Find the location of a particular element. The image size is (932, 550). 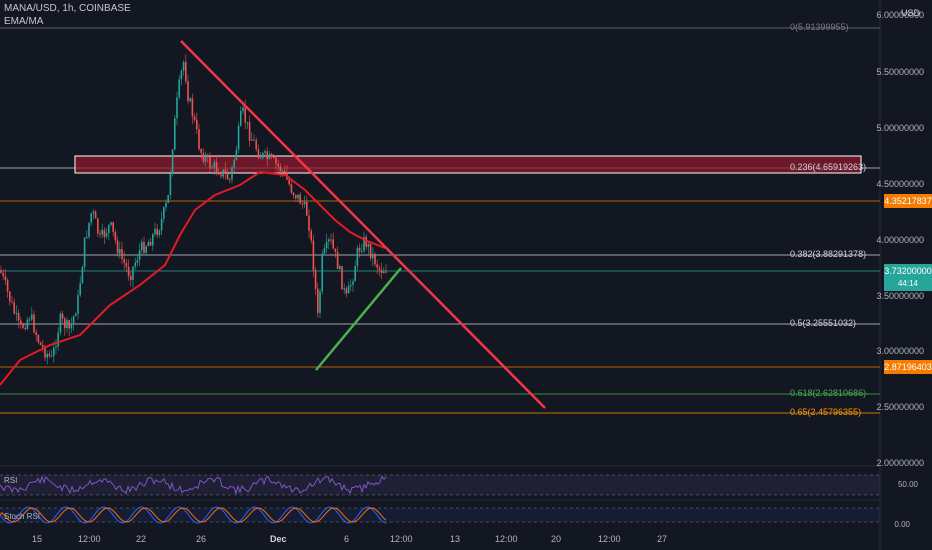

current-price-tag: 3.73200000 is located at coordinates (908, 271).